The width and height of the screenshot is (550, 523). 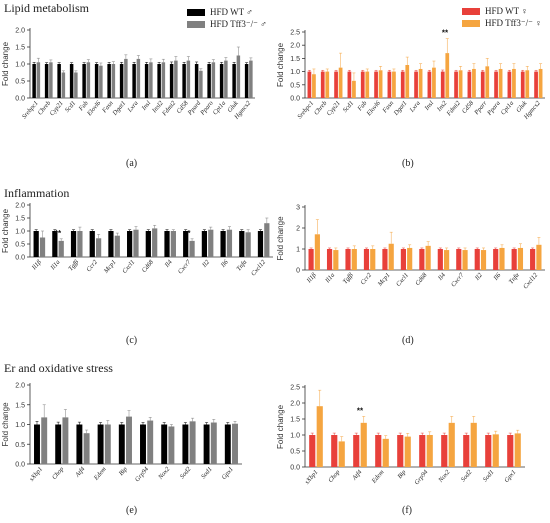 What do you see at coordinates (295, 59) in the screenshot?
I see `y-tick-label-b-3: 1.5` at bounding box center [295, 59].